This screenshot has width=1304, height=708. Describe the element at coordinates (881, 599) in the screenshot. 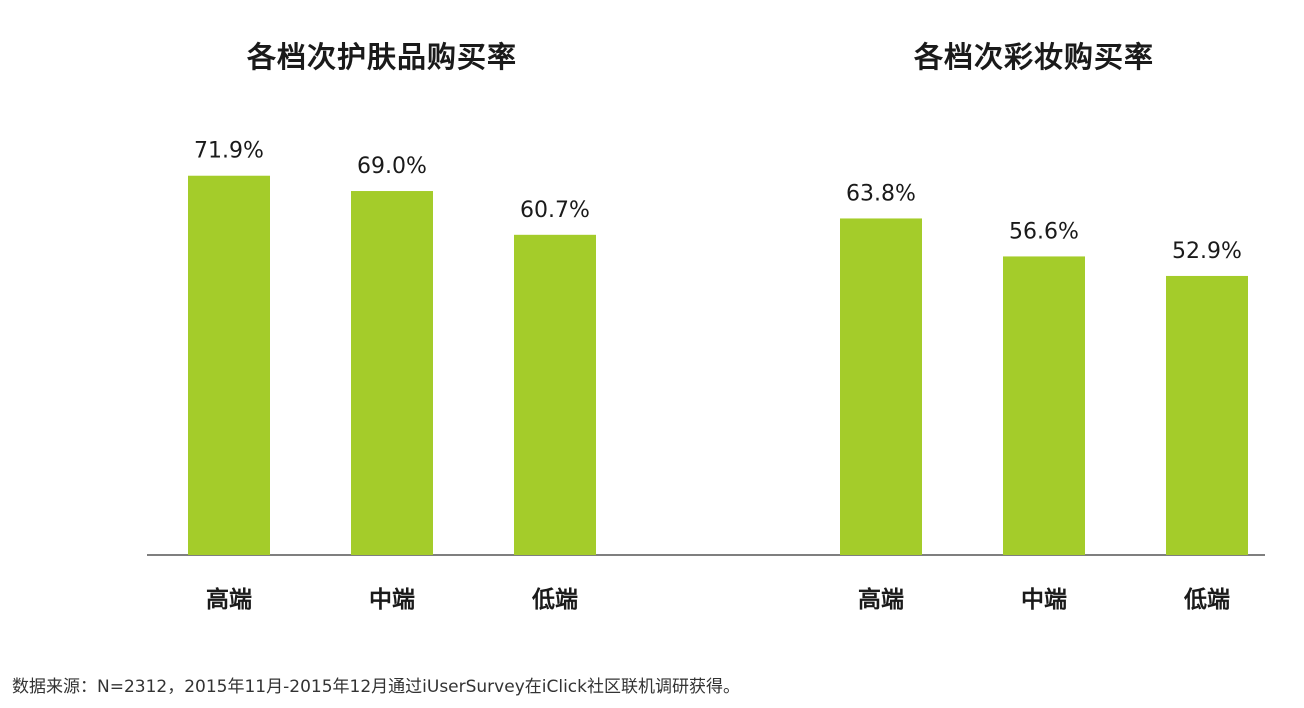

I see `category-label-chart2-1: 高端` at that location.